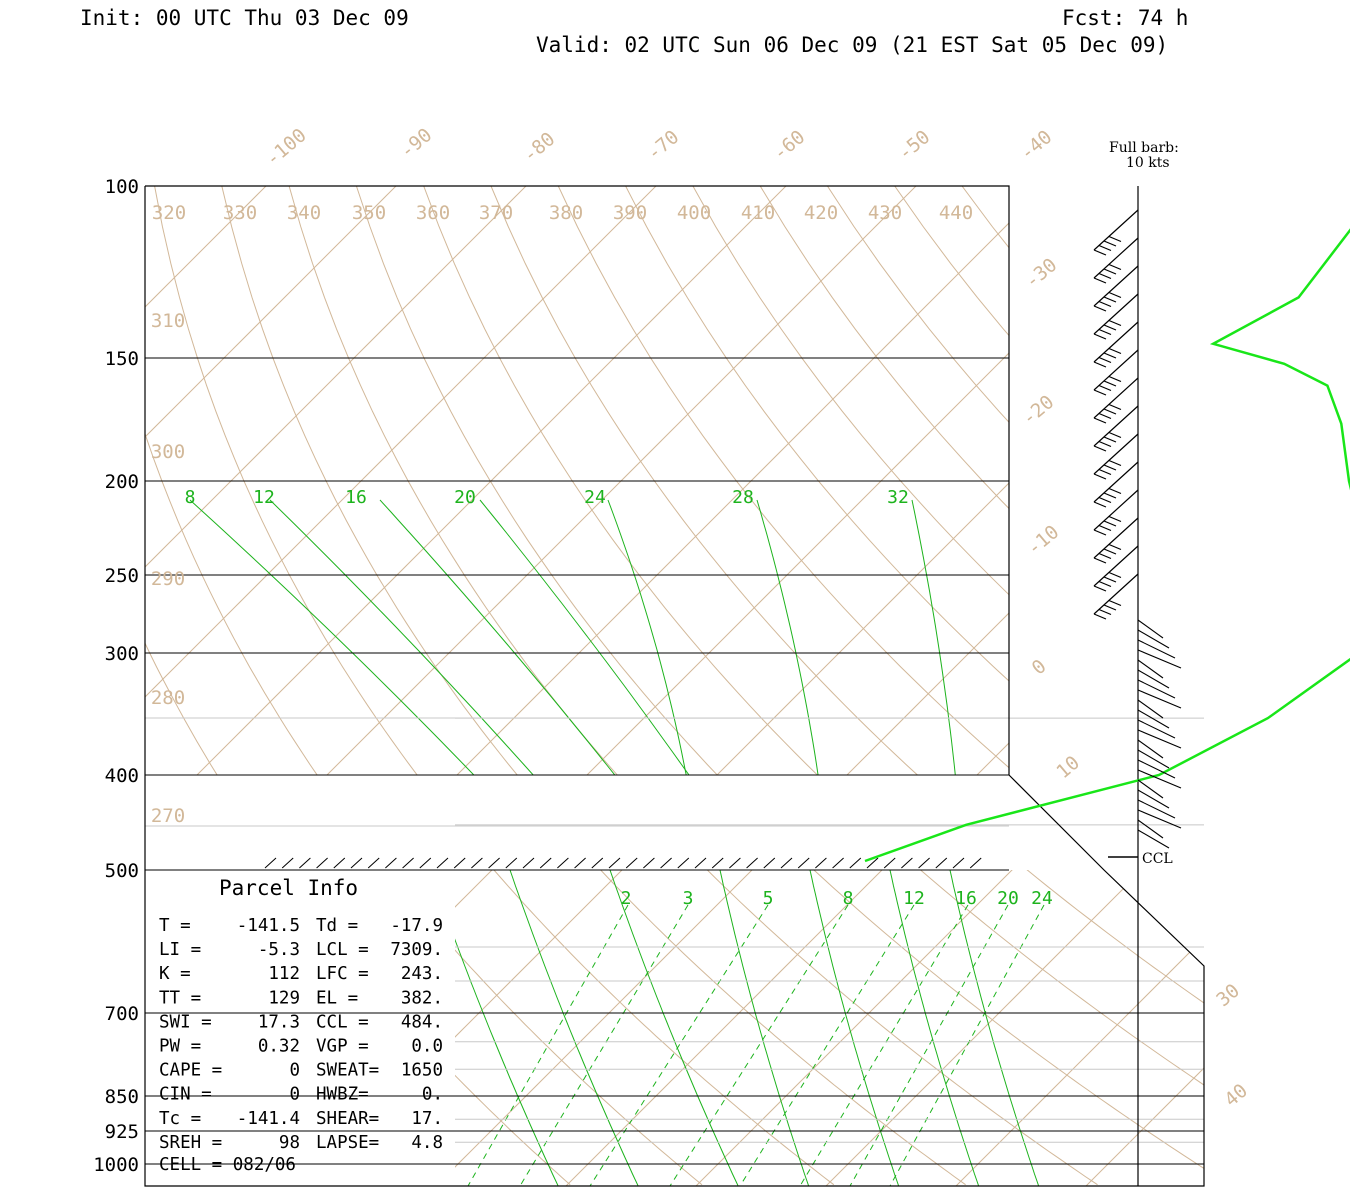 This screenshot has height=1200, width=1350. I want to click on mixing-ratio-label: 2, so click(626, 898).